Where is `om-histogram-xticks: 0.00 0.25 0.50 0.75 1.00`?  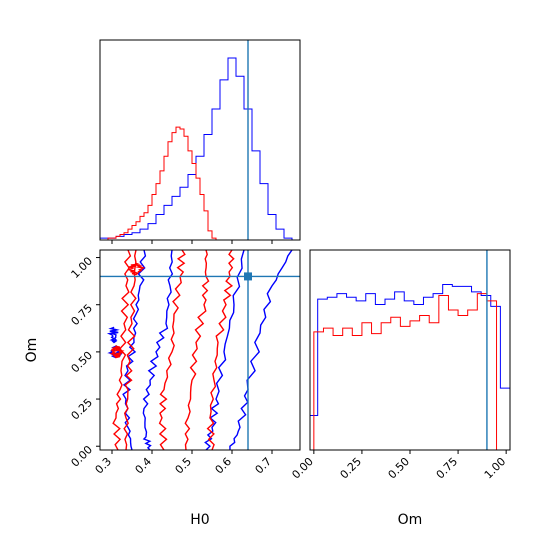 om-histogram-xticks: 0.00 0.25 0.50 0.75 1.00 is located at coordinates (398, 465).